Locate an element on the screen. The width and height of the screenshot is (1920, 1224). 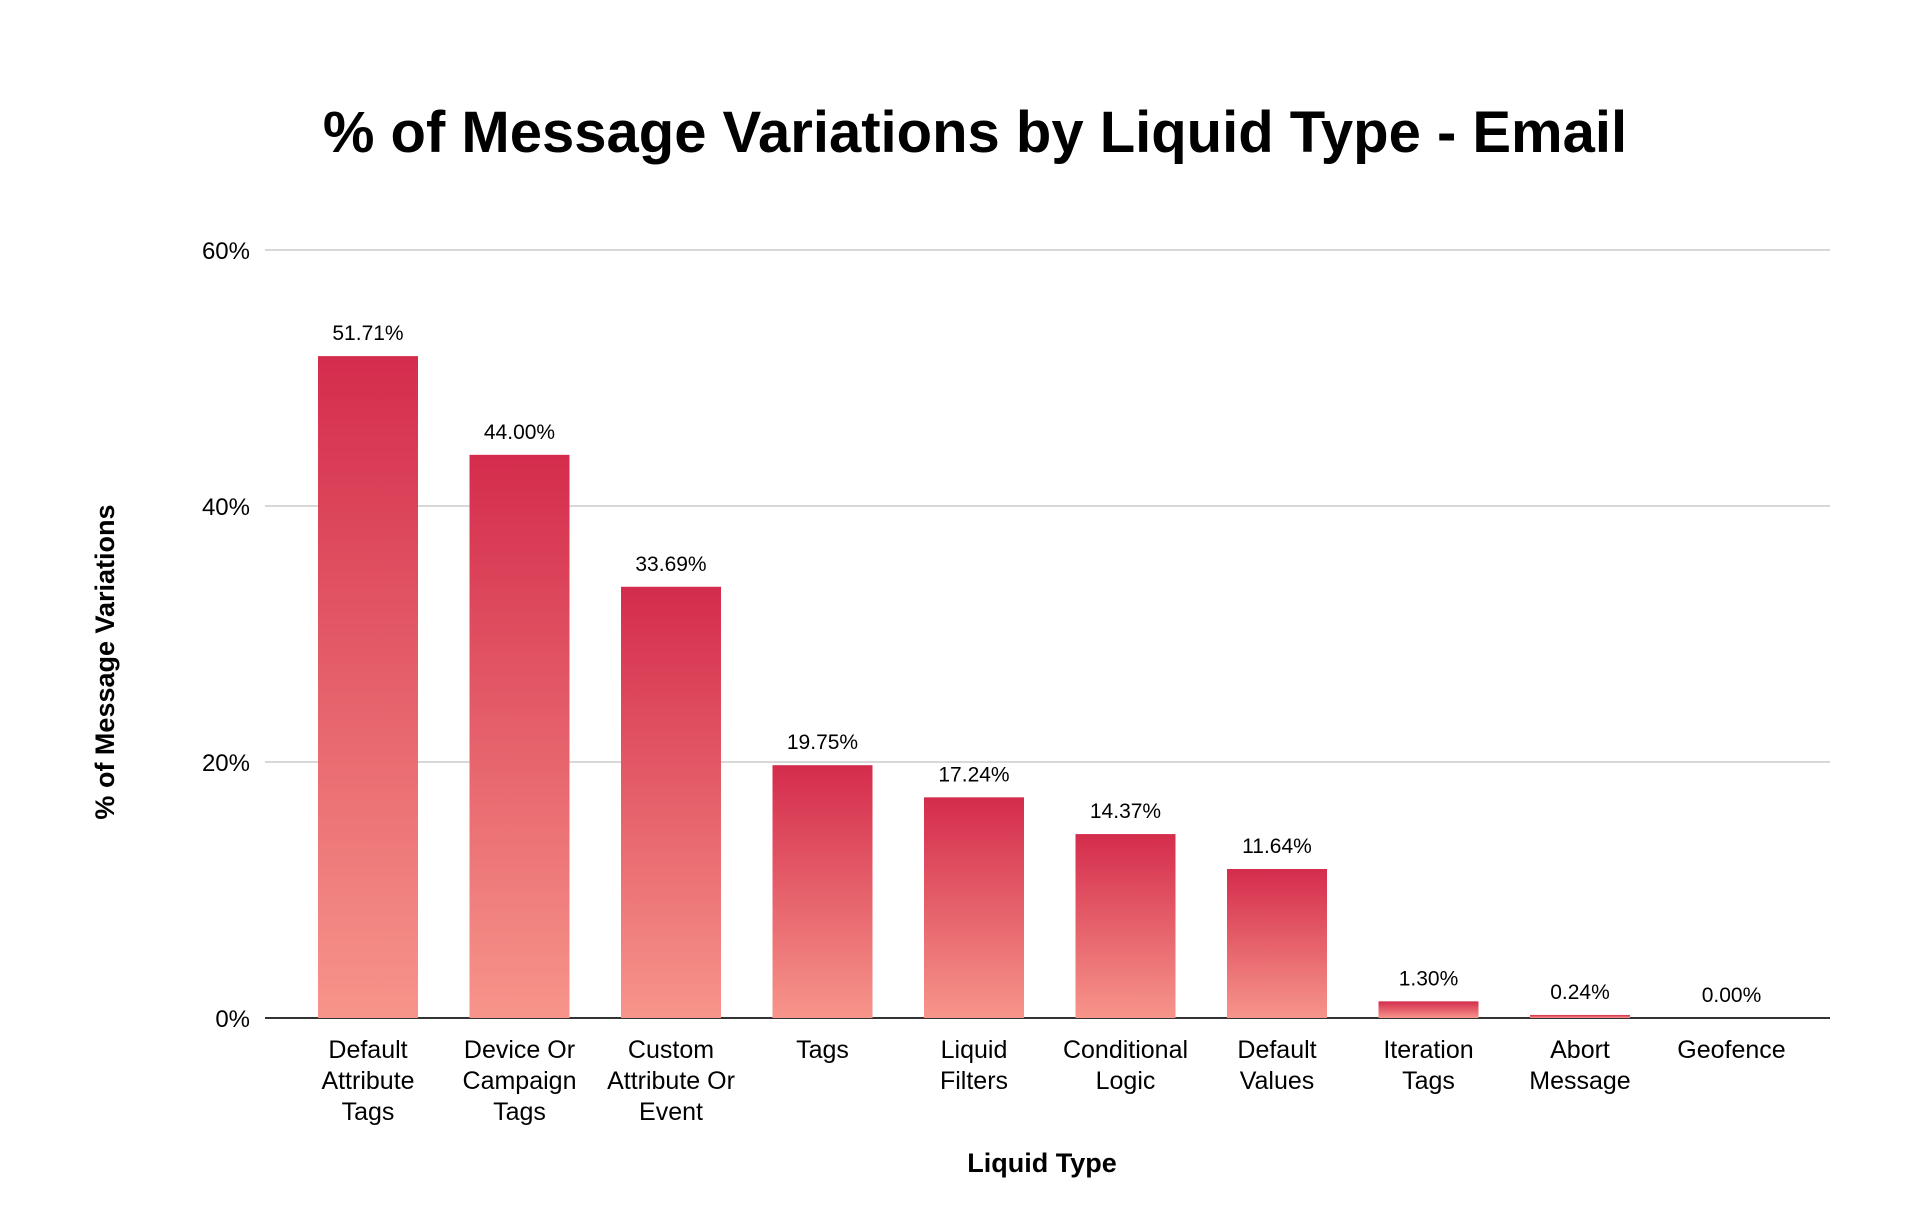
x-tick-label: Default Attribute Tags is located at coordinates (367, 1081).